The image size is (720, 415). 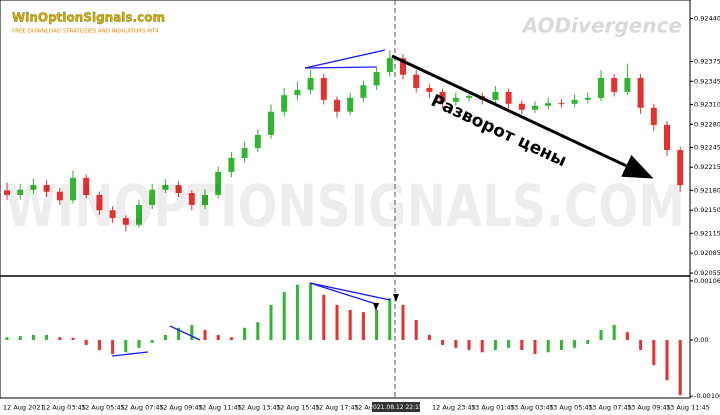 What do you see at coordinates (707, 281) in the screenshot?
I see `y2-tick-label: 0.00106` at bounding box center [707, 281].